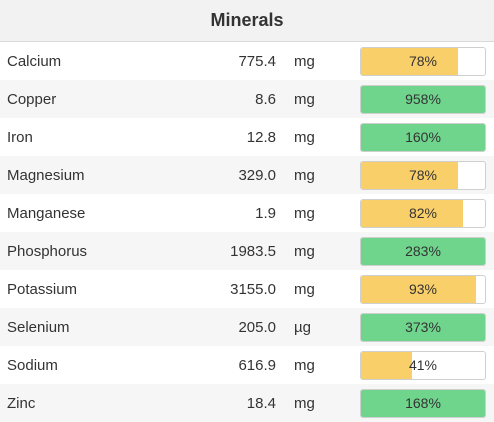  I want to click on mineral-name: Phosphorus, so click(47, 251).